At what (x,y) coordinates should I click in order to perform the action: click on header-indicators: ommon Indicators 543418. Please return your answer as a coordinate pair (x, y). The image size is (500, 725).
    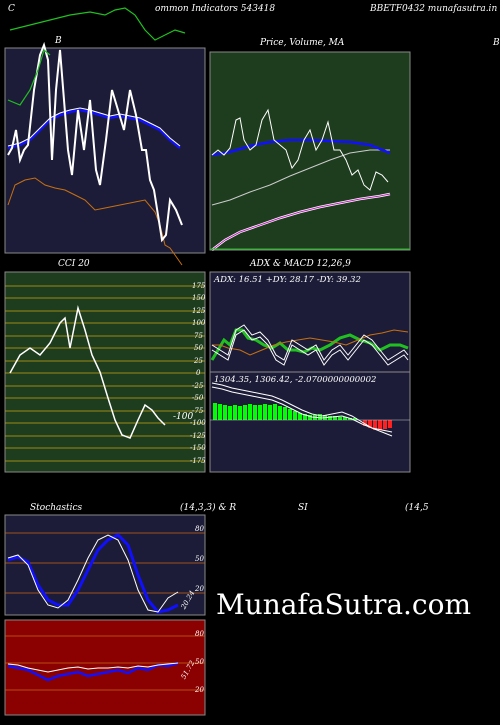
    Looking at the image, I should click on (215, 9).